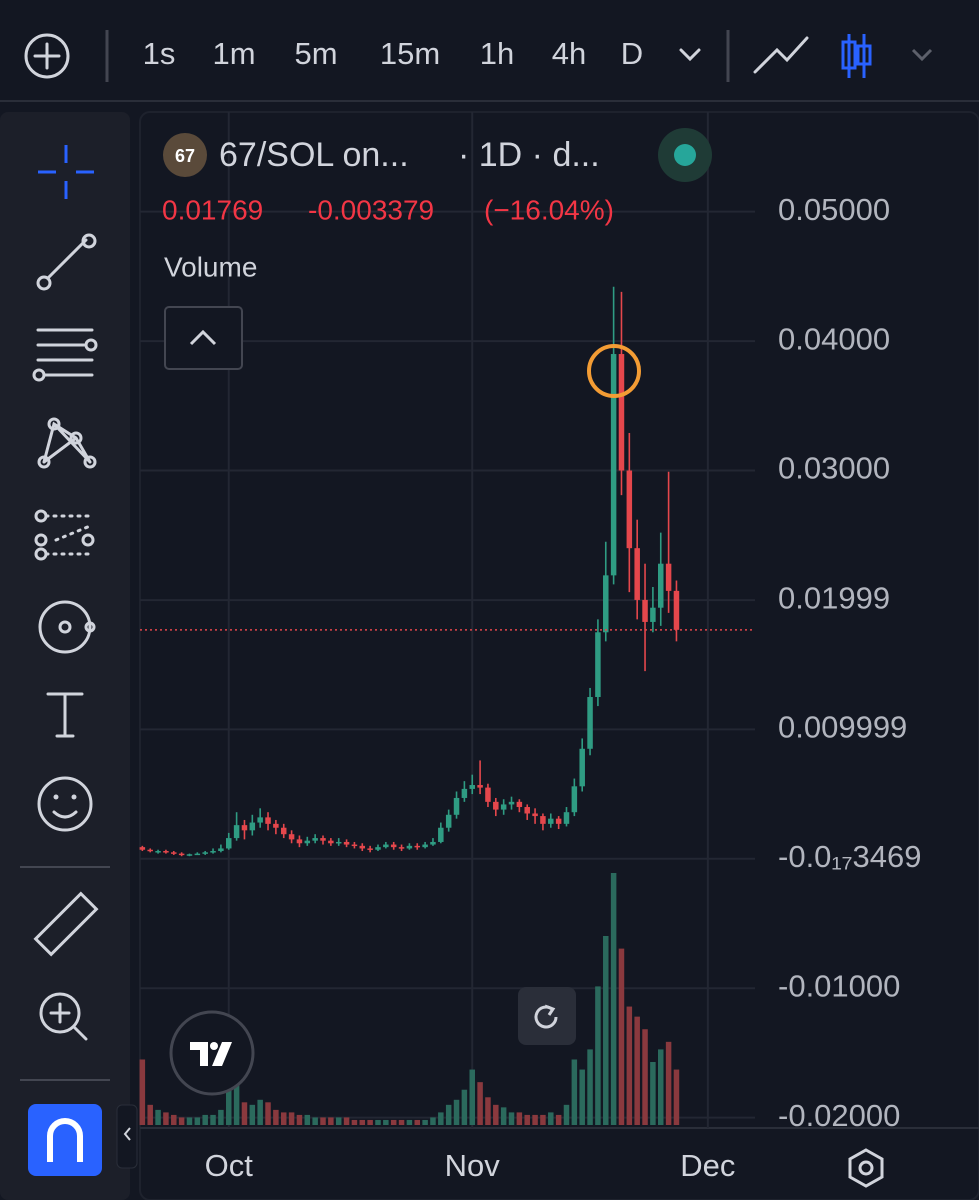 The image size is (979, 1200). What do you see at coordinates (159, 53) in the screenshot?
I see `interval-button: 1s` at bounding box center [159, 53].